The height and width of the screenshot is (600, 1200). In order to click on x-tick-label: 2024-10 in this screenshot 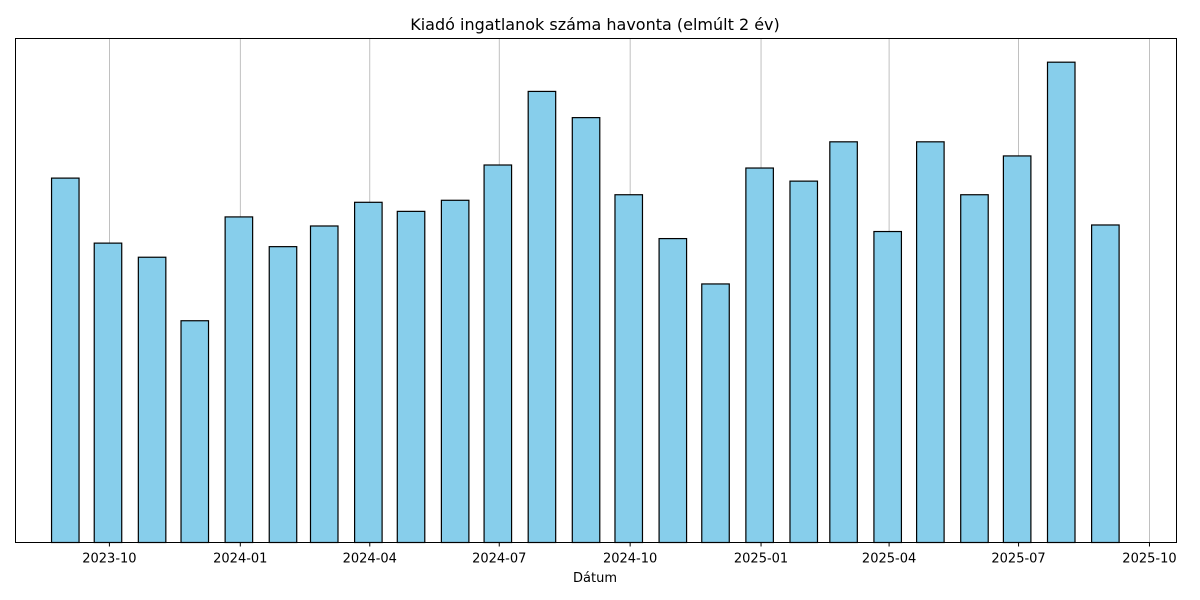, I will do `click(630, 559)`.